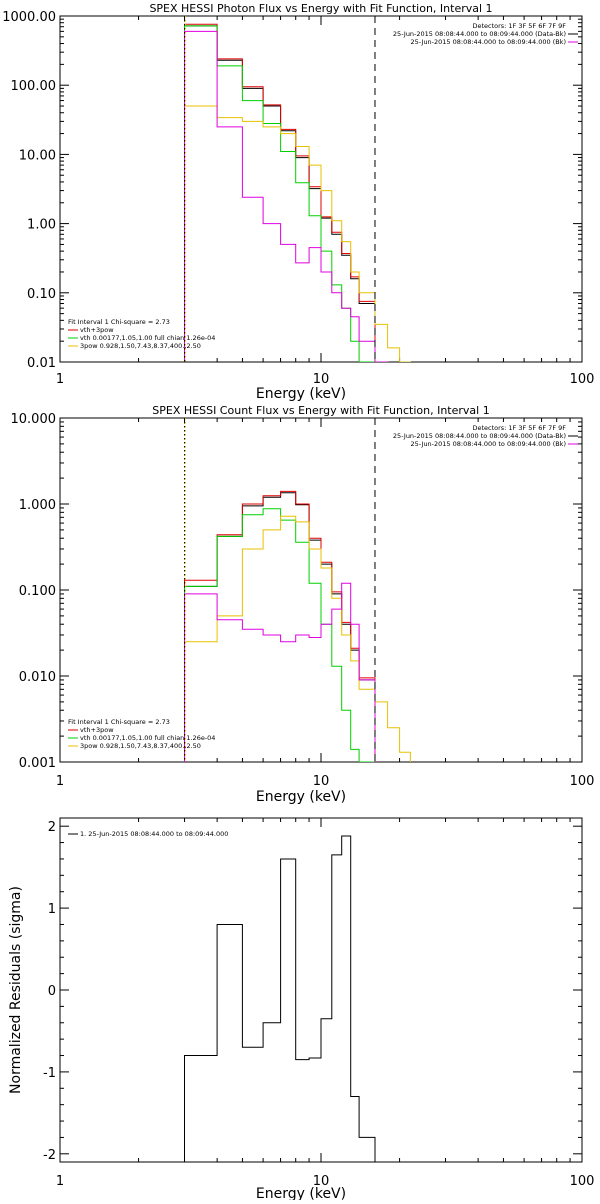 The image size is (600, 1204). Describe the element at coordinates (52, 991) in the screenshot. I see `y-tick-label: 0` at that location.